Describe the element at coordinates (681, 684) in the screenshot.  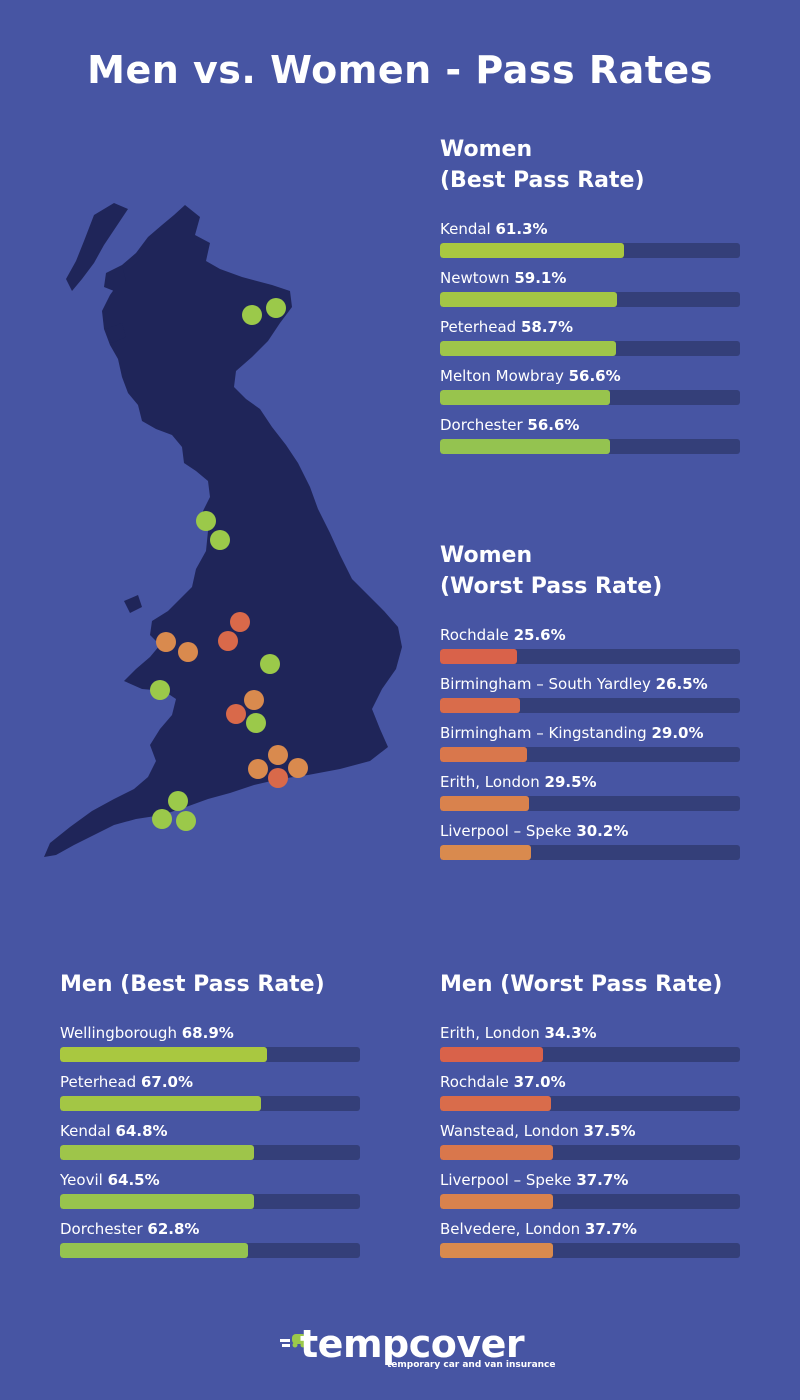
I see `value-label: 26.5%` at that location.